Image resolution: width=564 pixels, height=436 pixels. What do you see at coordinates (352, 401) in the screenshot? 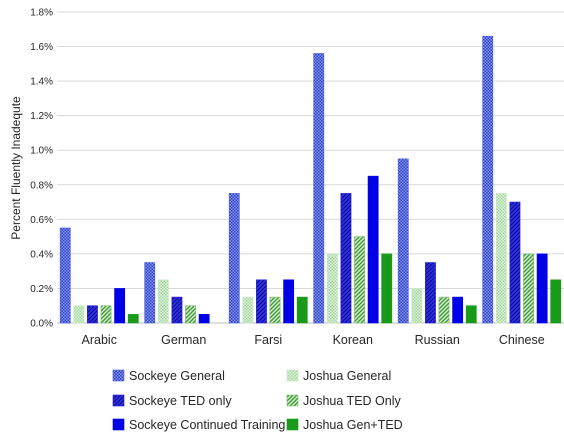
I see `legend-label: Joshua TED Only` at bounding box center [352, 401].